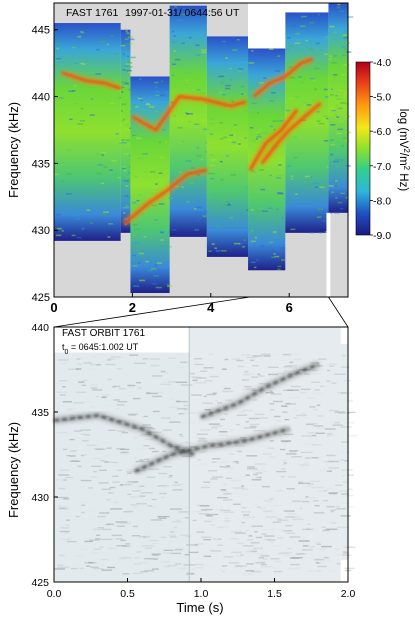  I want to click on zoom-connector-right, so click(338, 312).